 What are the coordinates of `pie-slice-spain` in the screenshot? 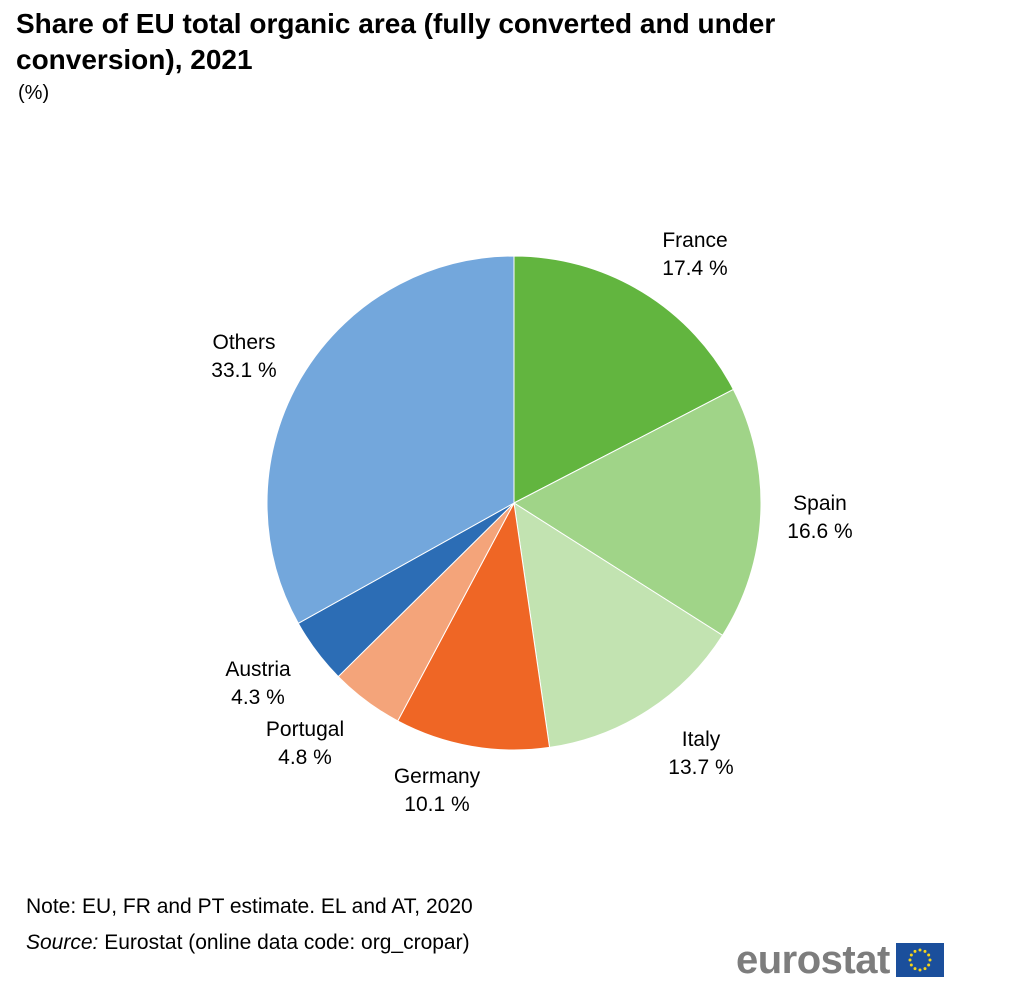 It's located at (637, 512).